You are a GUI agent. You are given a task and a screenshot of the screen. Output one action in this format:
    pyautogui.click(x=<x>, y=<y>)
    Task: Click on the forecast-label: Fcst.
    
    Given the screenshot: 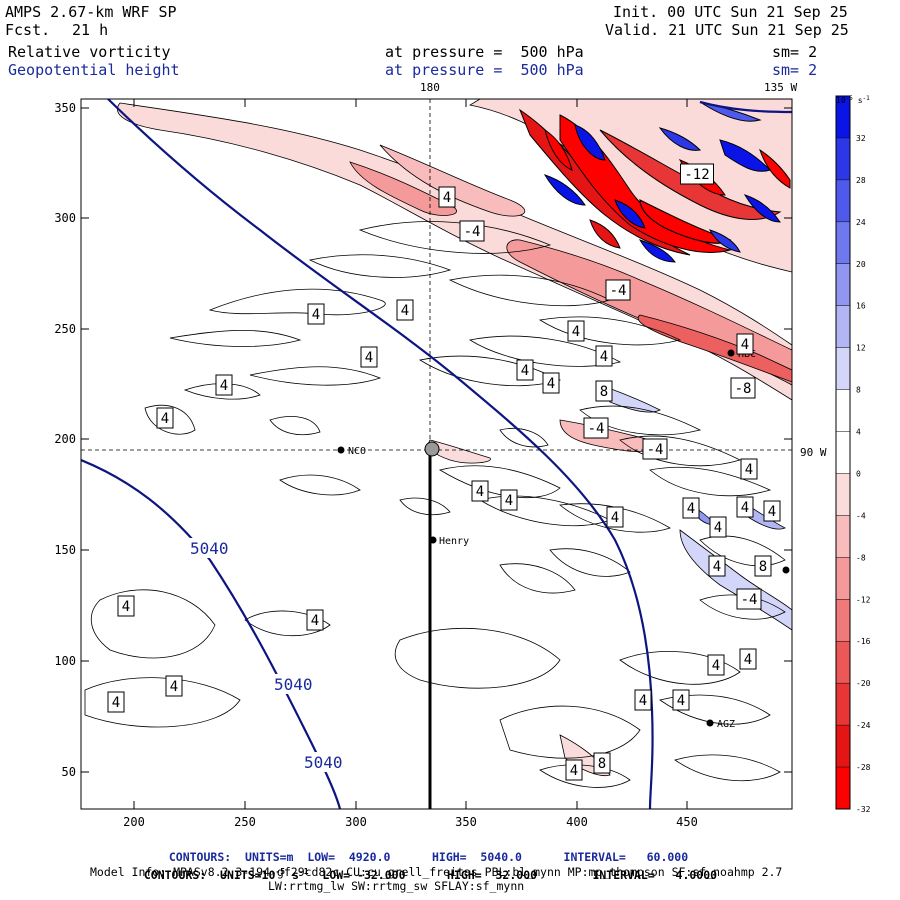 What is the action you would take?
    pyautogui.click(x=28, y=30)
    